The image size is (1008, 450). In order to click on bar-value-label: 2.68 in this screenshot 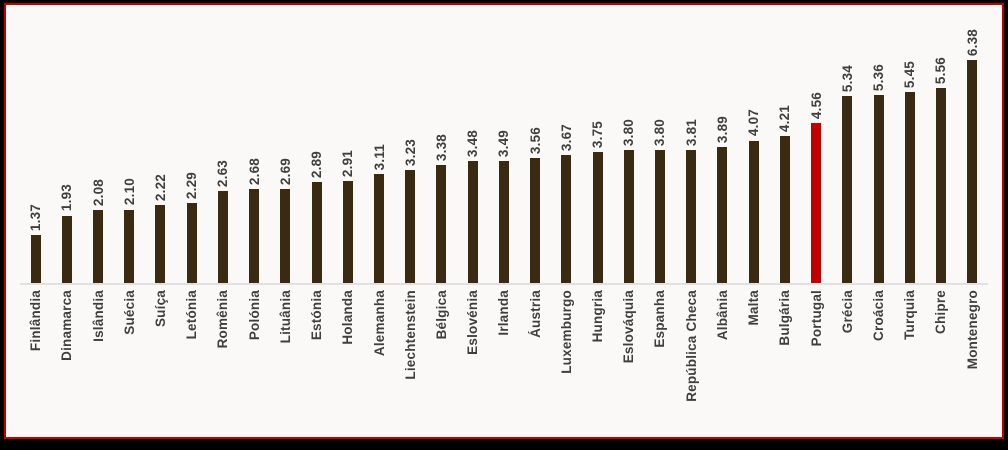, I will do `click(254, 172)`.